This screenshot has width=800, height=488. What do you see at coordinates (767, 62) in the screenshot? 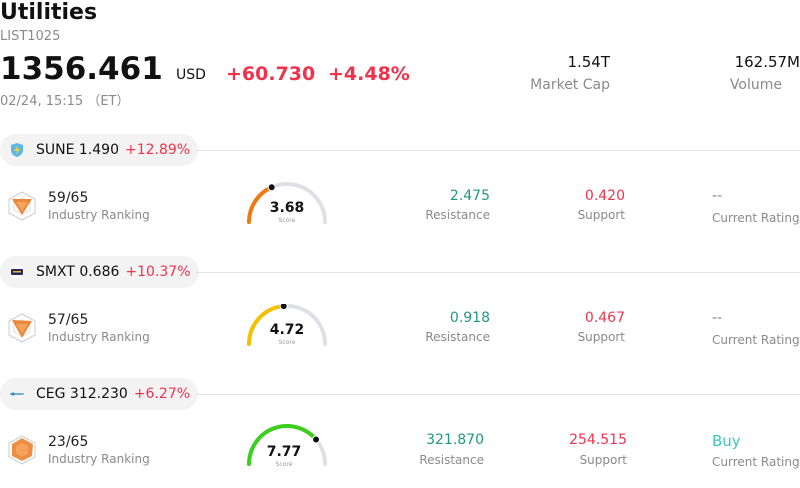
I see `volume-value: 162.57M` at bounding box center [767, 62].